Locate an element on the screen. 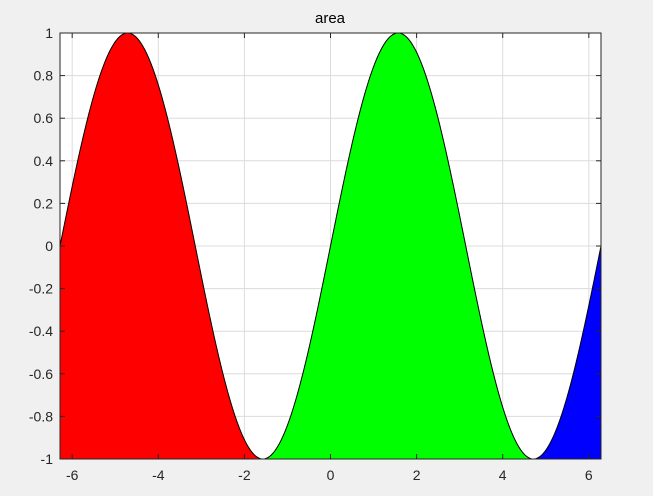  y-tick-label: 0.8 is located at coordinates (44, 76).